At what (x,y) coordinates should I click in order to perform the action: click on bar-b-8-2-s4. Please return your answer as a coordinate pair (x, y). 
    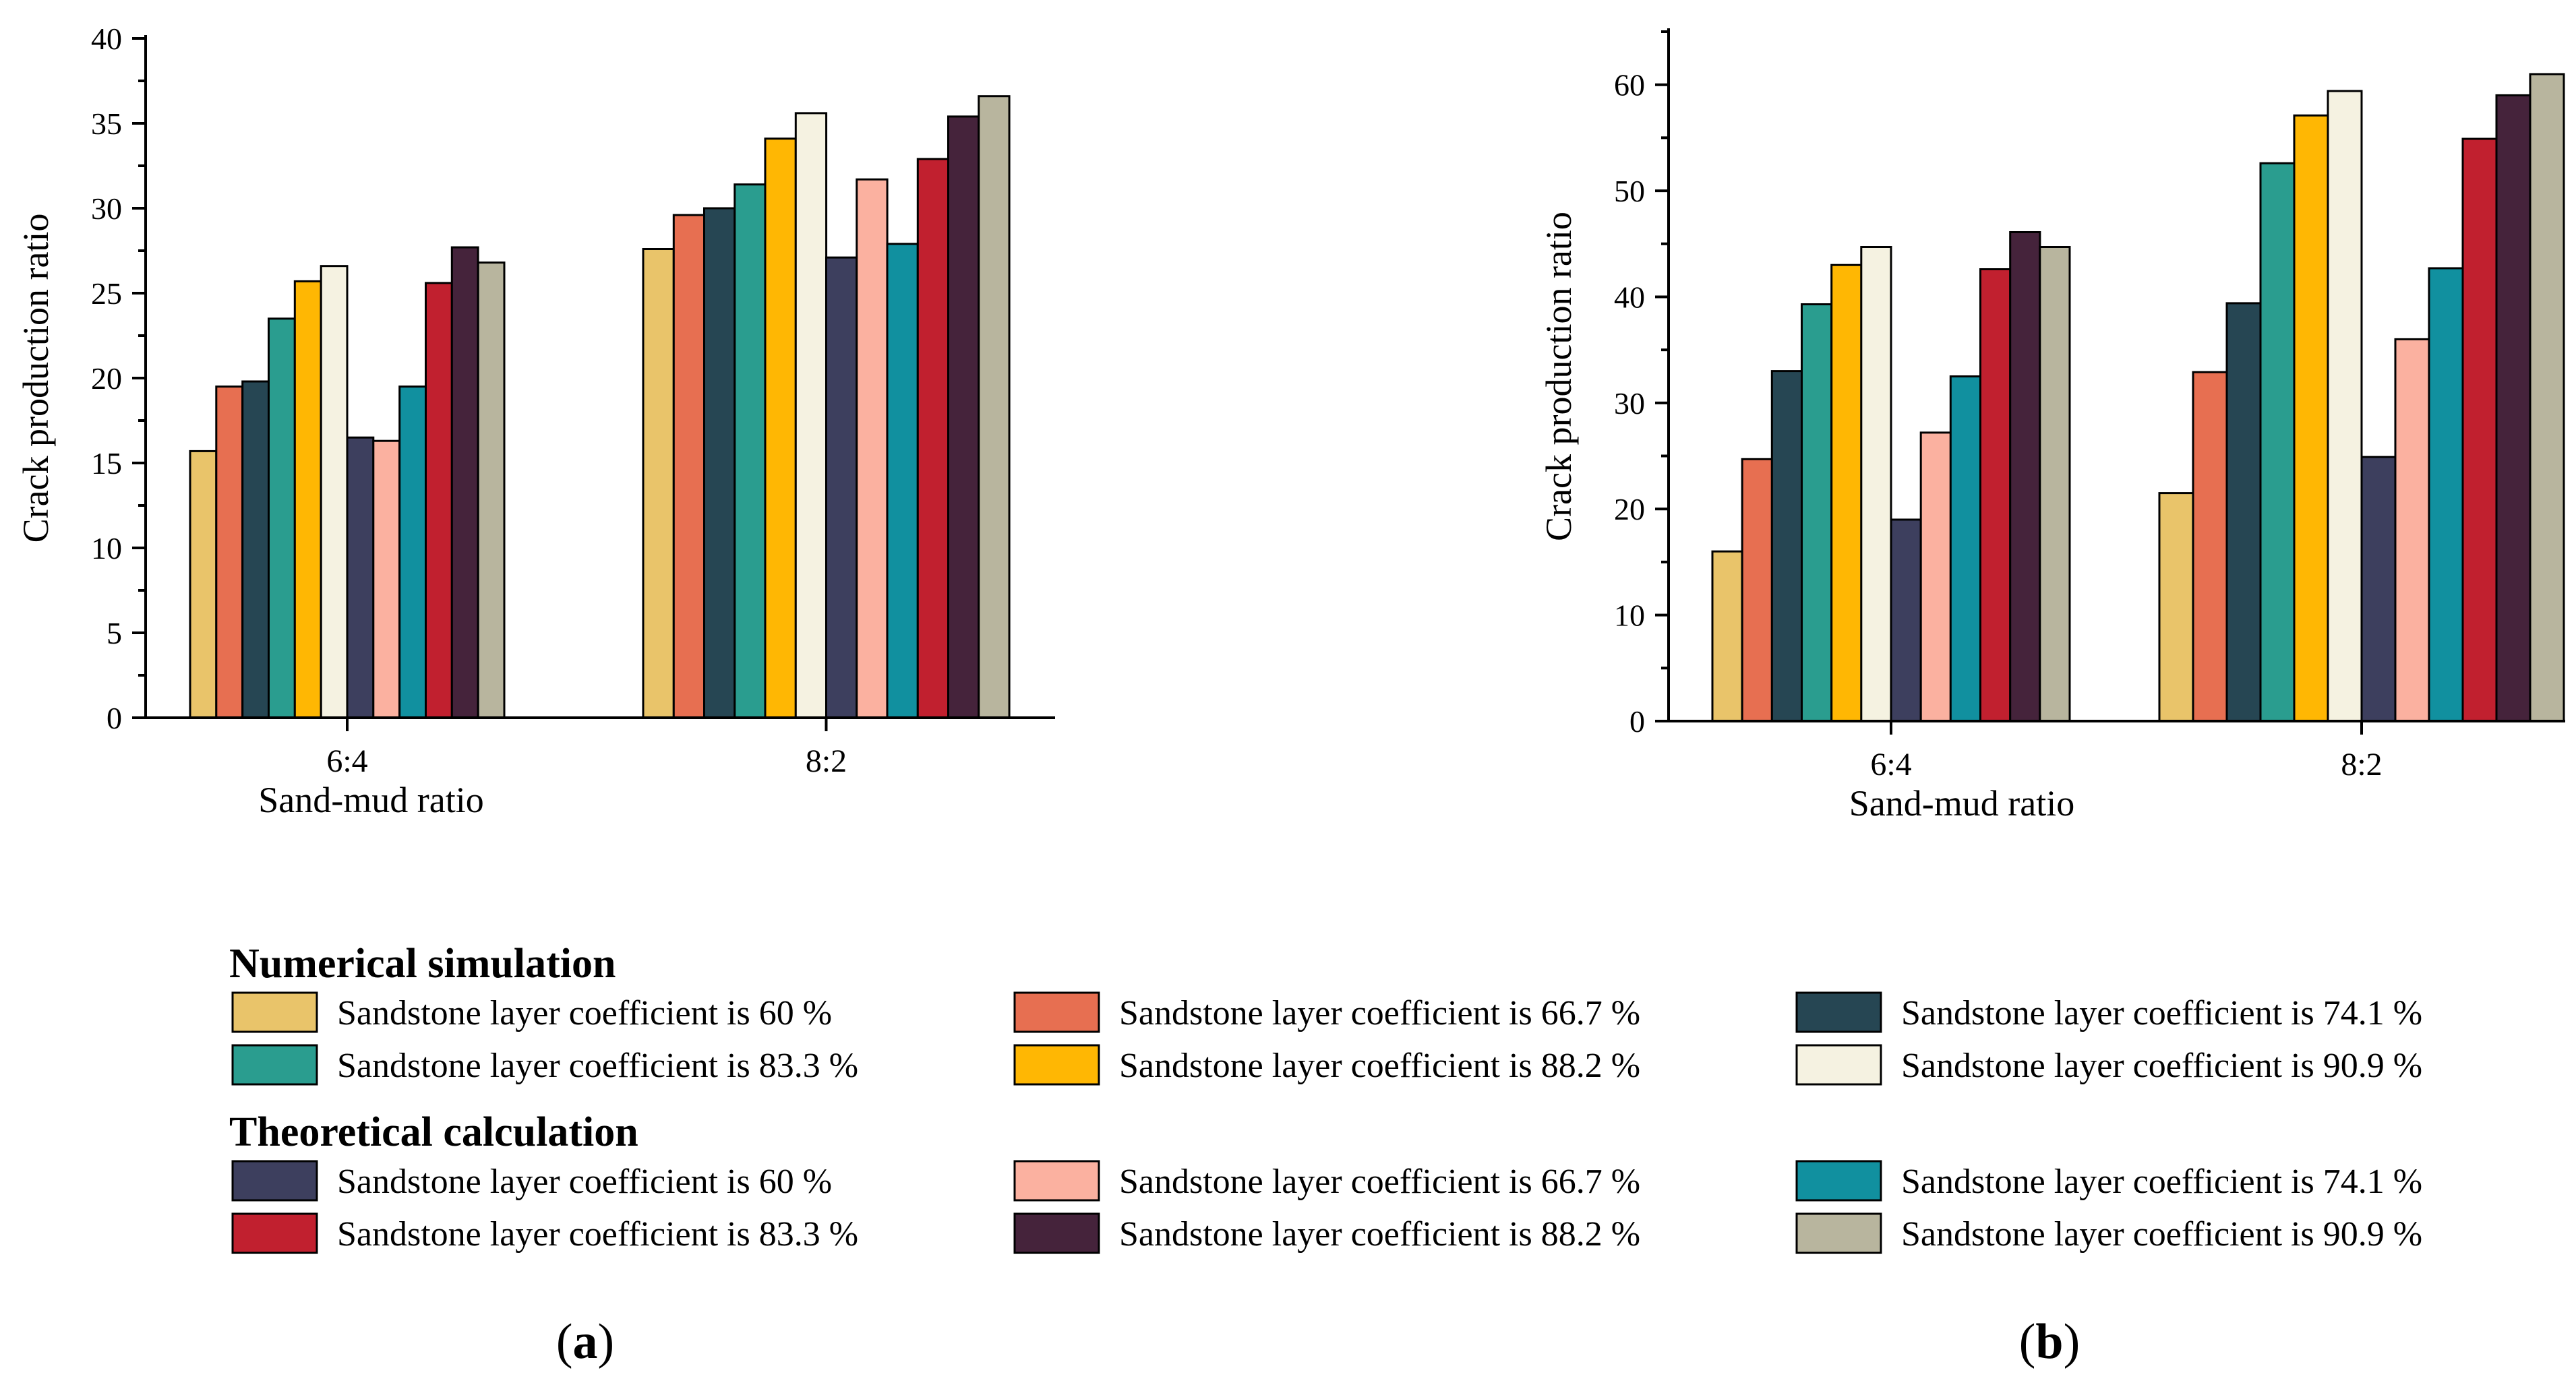
    Looking at the image, I should click on (2277, 442).